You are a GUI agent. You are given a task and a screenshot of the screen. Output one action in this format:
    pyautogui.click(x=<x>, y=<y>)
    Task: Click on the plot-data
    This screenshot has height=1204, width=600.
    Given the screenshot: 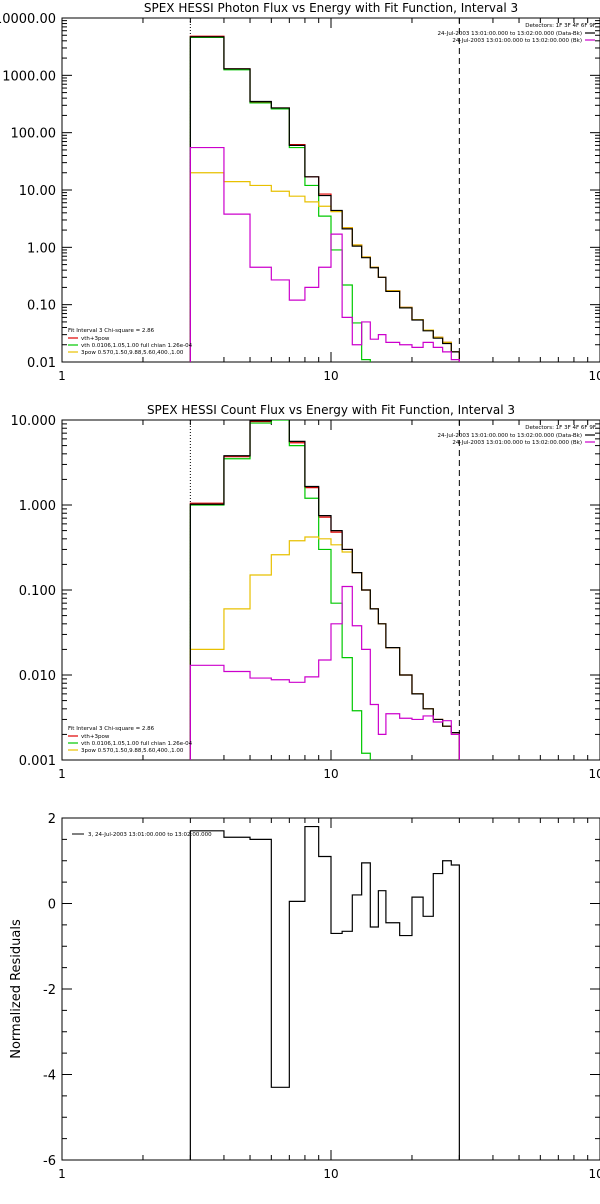 What is the action you would take?
    pyautogui.click(x=324, y=993)
    